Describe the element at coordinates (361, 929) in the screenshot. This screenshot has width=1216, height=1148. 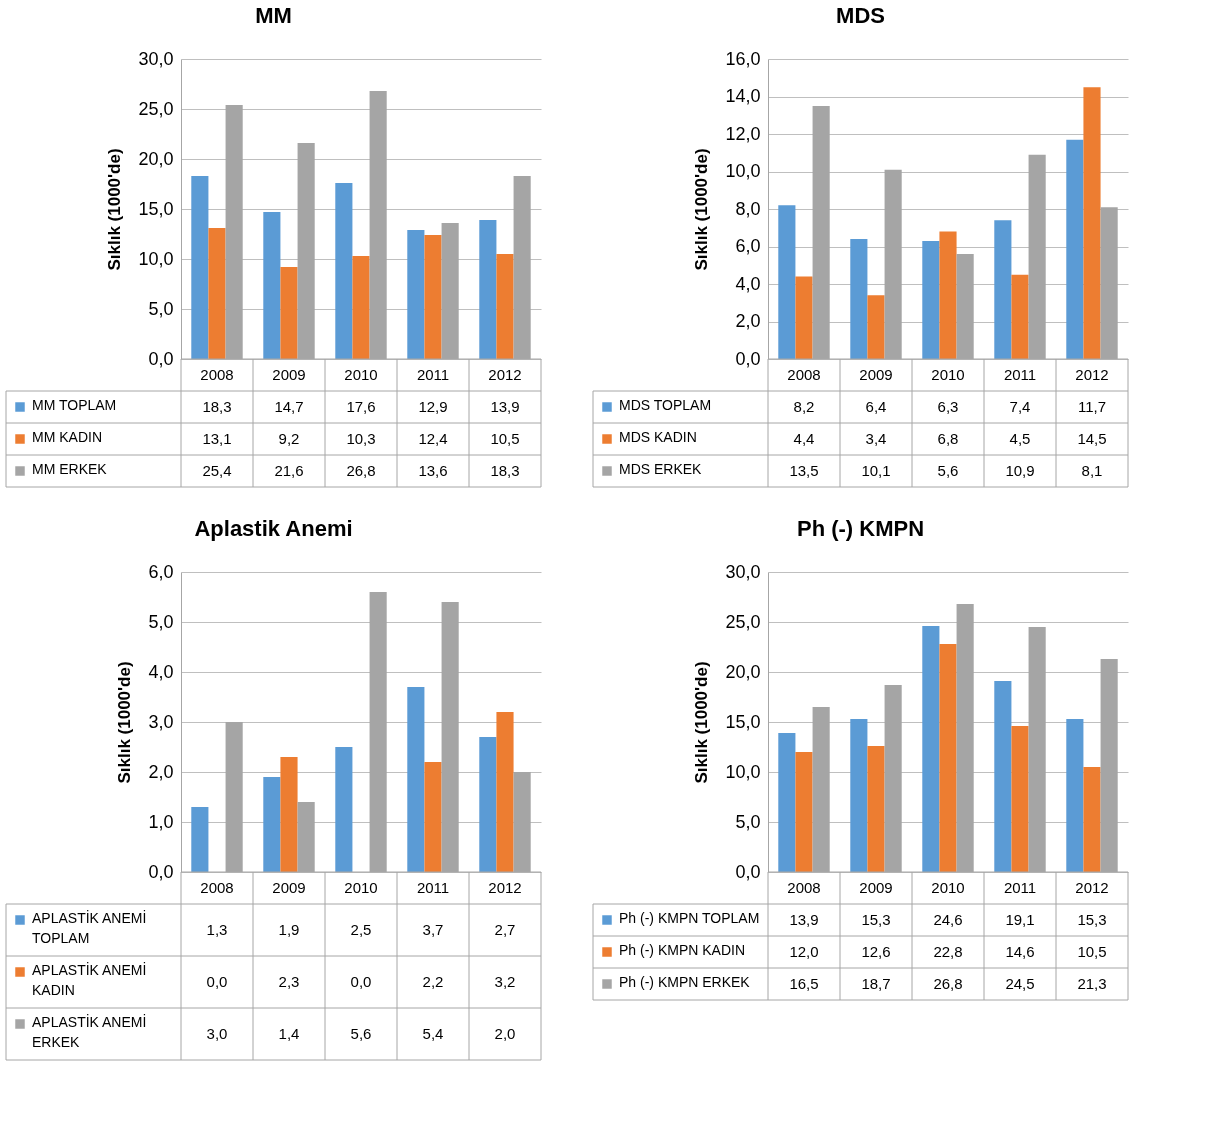
I see `data-label: 2,5` at that location.